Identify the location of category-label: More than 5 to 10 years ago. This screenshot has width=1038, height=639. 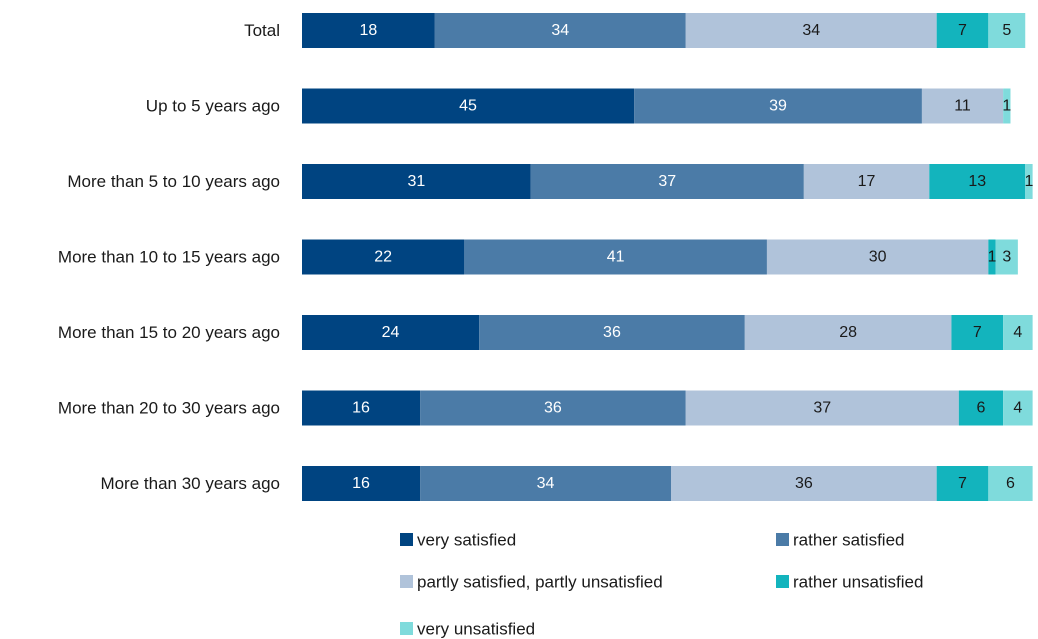
(173, 181).